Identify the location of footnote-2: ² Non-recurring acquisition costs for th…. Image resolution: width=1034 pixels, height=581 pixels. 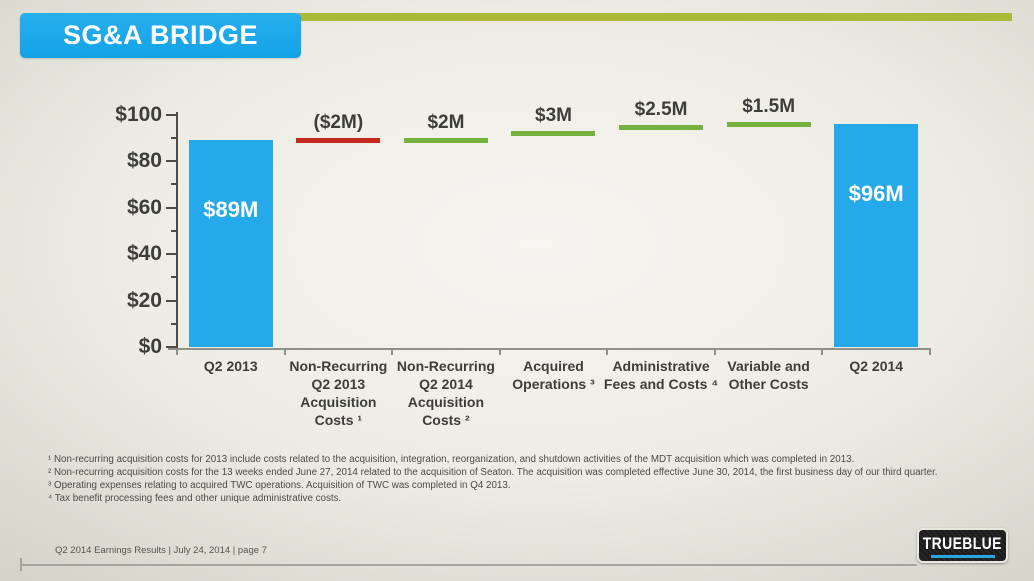
(493, 472).